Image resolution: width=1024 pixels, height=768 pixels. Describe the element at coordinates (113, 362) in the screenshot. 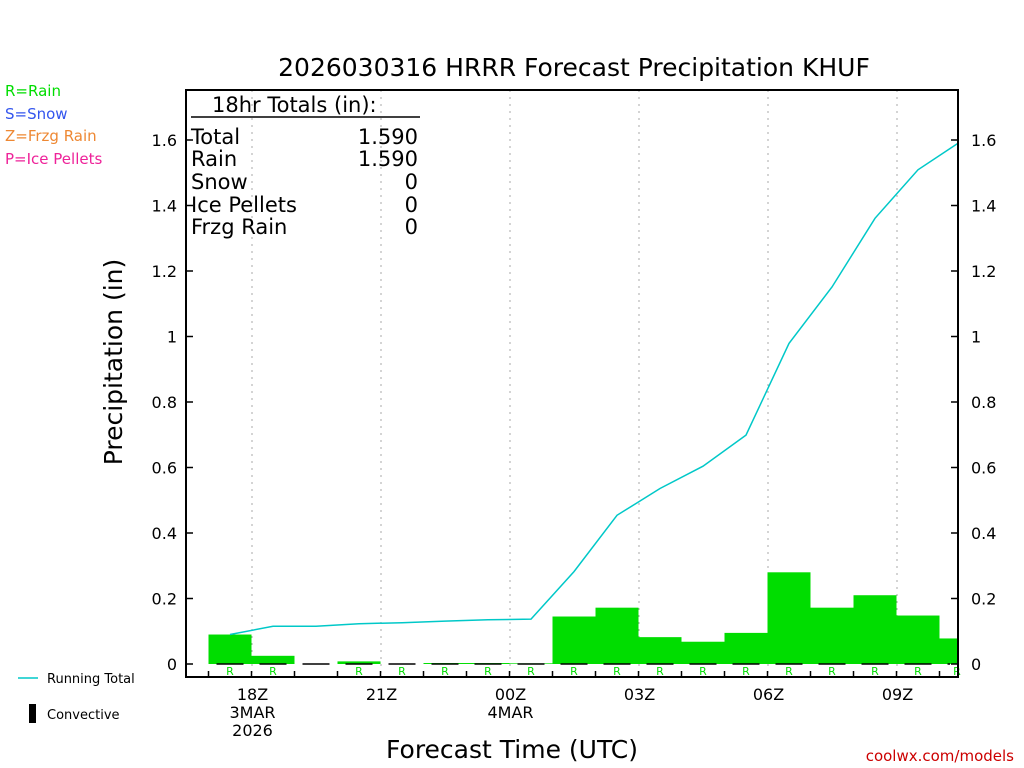

I see `y-axis-label: Precipitation (in)` at that location.